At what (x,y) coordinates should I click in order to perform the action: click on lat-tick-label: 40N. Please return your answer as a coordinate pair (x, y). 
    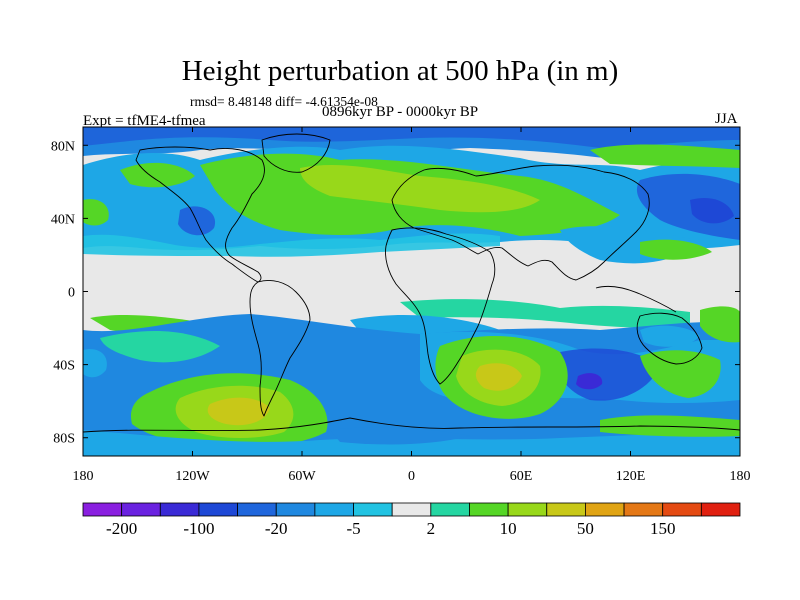
    Looking at the image, I should click on (63, 219).